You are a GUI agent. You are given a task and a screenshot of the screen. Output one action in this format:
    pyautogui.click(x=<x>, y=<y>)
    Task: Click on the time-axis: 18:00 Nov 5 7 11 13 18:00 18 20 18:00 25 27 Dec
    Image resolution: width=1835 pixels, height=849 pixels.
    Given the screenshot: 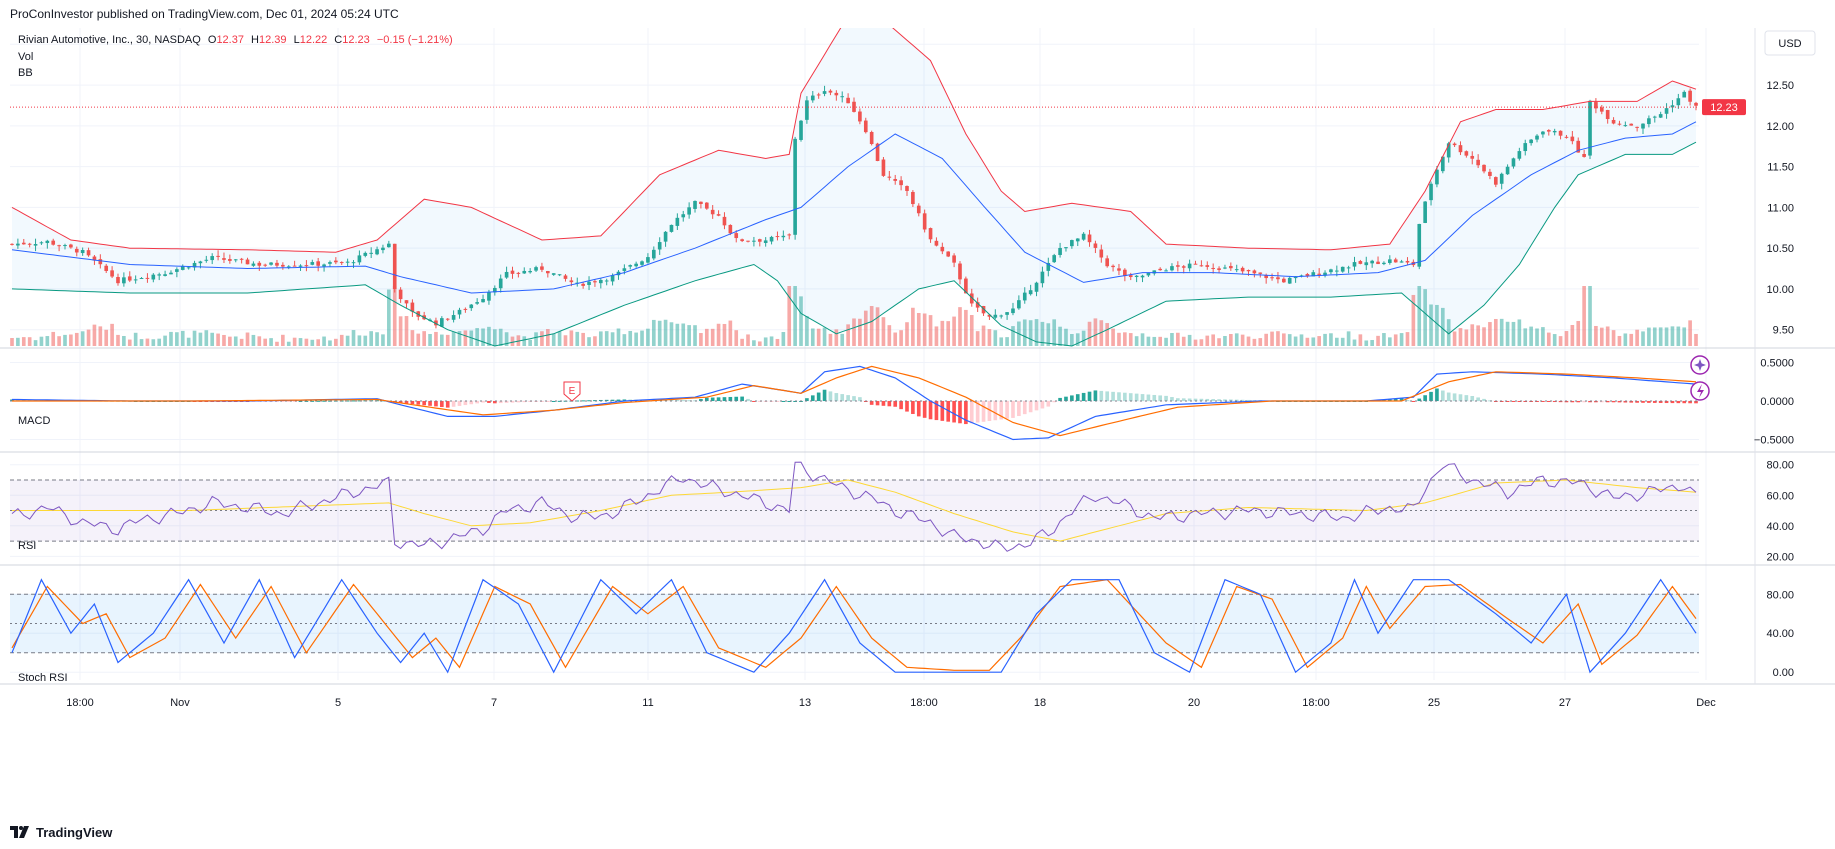 What is the action you would take?
    pyautogui.click(x=891, y=703)
    